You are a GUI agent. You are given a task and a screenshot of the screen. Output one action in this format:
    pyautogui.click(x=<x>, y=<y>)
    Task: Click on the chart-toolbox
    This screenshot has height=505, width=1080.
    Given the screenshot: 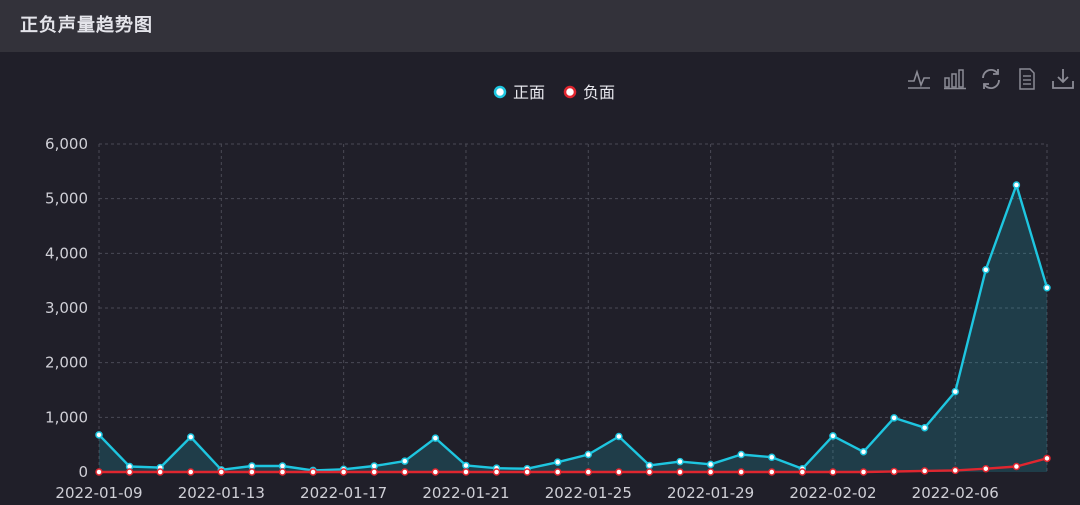 What is the action you would take?
    pyautogui.click(x=991, y=79)
    